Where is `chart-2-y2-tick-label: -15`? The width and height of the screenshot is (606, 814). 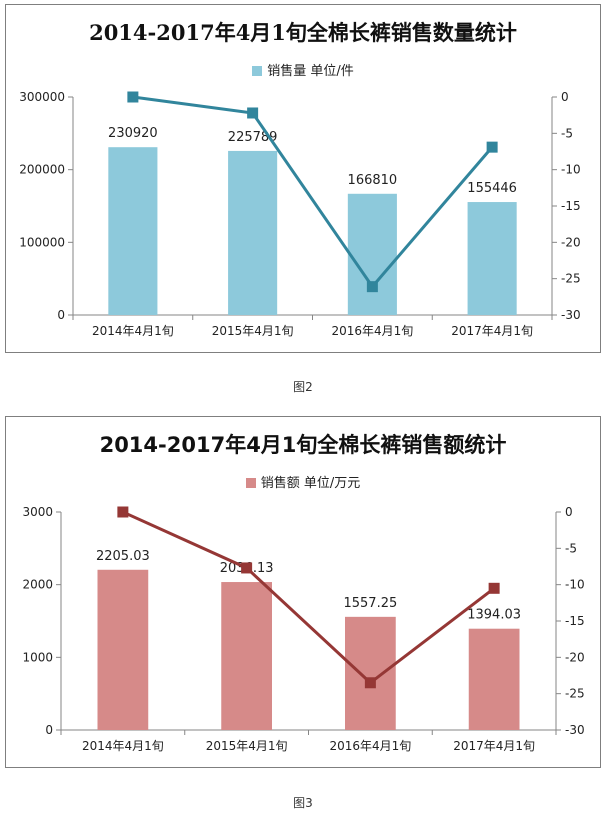
chart-2-y2-tick-label: -15 is located at coordinates (575, 621).